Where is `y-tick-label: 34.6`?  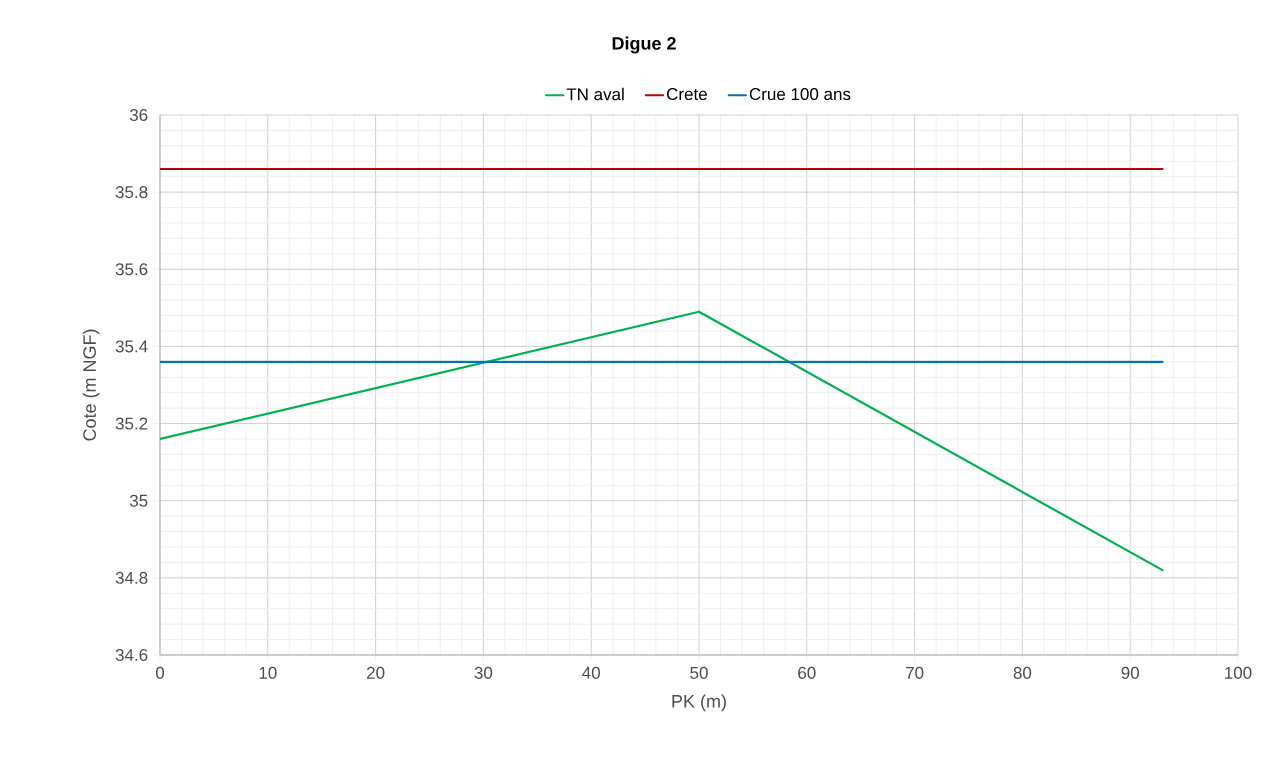 y-tick-label: 34.6 is located at coordinates (131, 655).